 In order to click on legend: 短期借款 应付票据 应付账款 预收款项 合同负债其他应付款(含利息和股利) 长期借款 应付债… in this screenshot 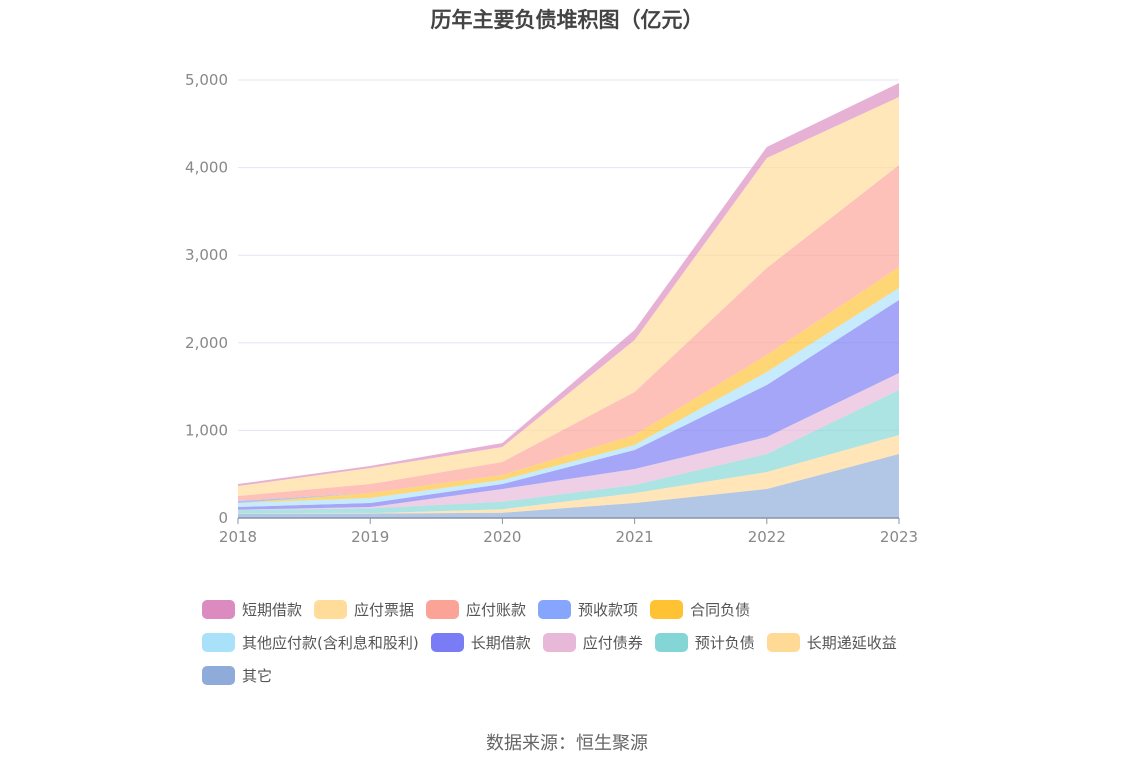, I will do `click(582, 642)`.